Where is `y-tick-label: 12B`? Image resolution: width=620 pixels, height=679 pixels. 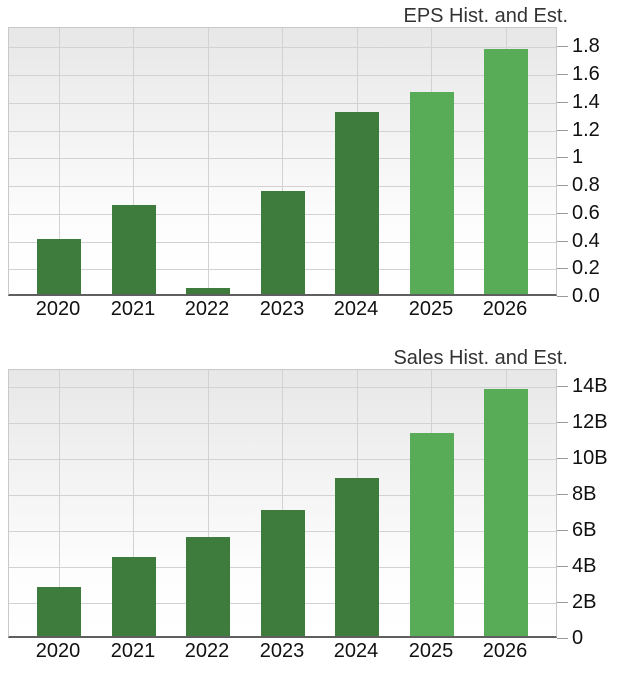 y-tick-label: 12B is located at coordinates (590, 422).